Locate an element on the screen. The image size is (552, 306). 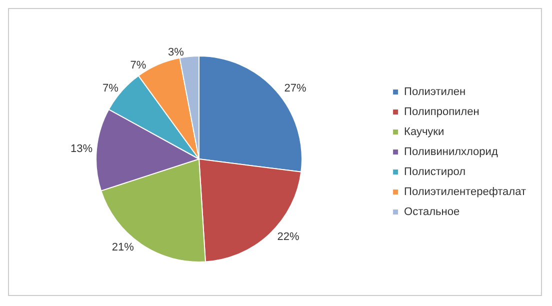
legend-label: Полиэтилен is located at coordinates (435, 92).